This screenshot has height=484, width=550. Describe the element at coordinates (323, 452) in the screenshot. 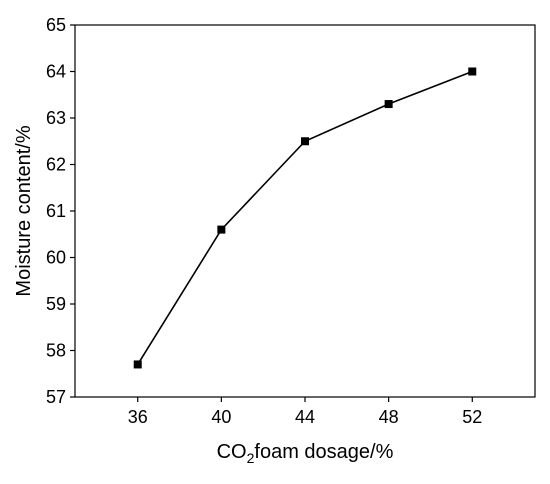

I see `x-axis-label-suffix: foam dosage/%` at that location.